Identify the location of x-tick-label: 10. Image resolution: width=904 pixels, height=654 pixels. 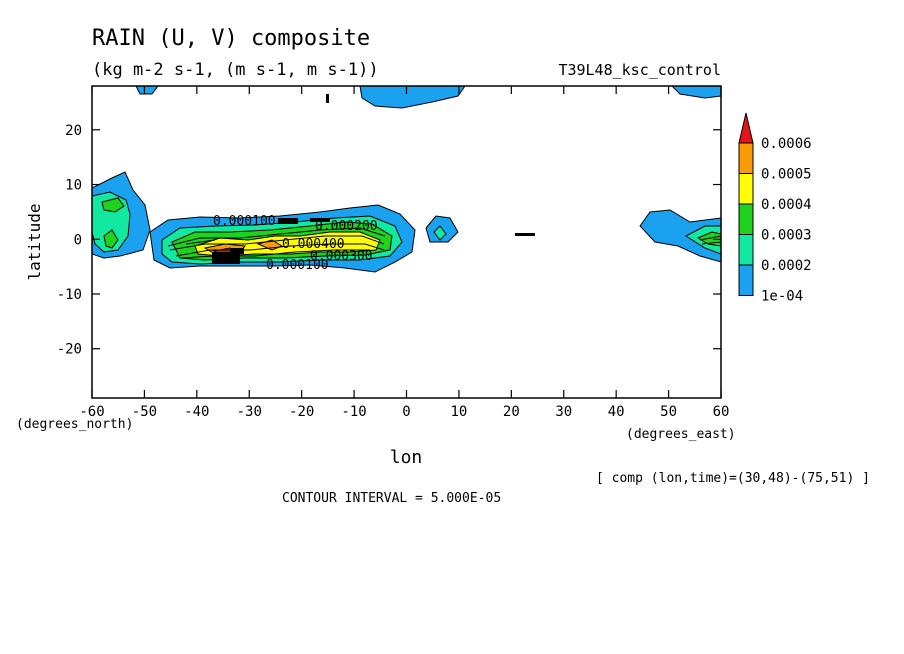
(458, 412).